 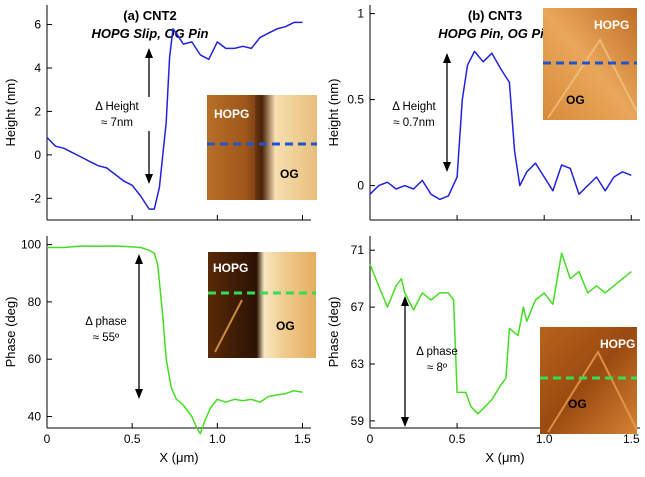 I want to click on annotation-b-height: Δ Height ≈ 0.7nm, so click(x=421, y=112).